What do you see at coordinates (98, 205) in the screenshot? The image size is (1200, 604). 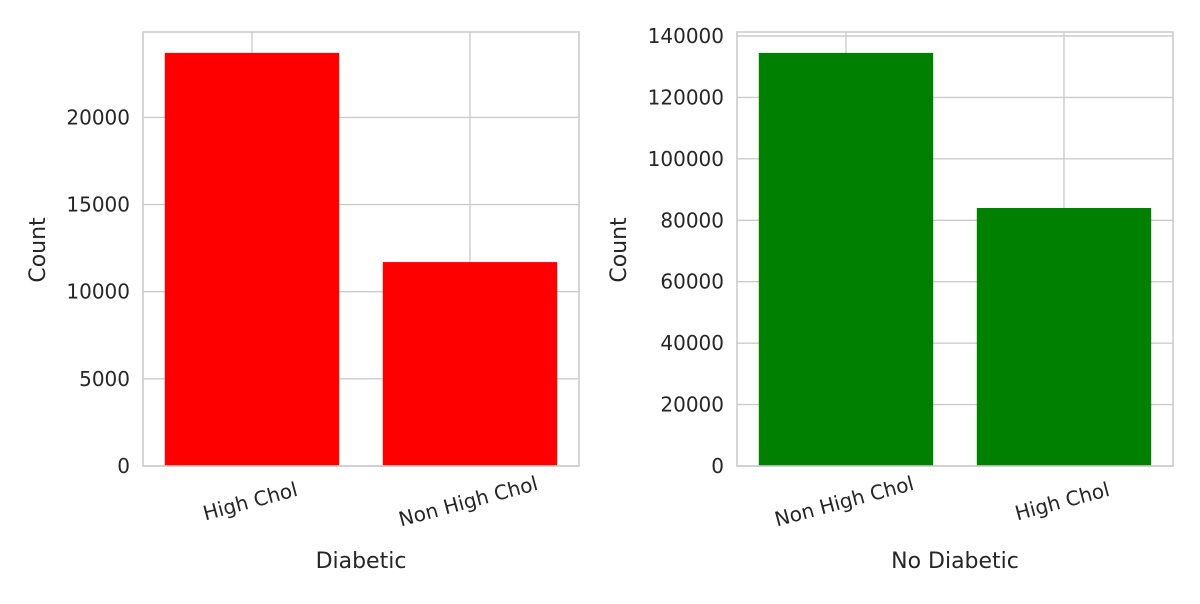 I see `y-tick-label: 15000` at bounding box center [98, 205].